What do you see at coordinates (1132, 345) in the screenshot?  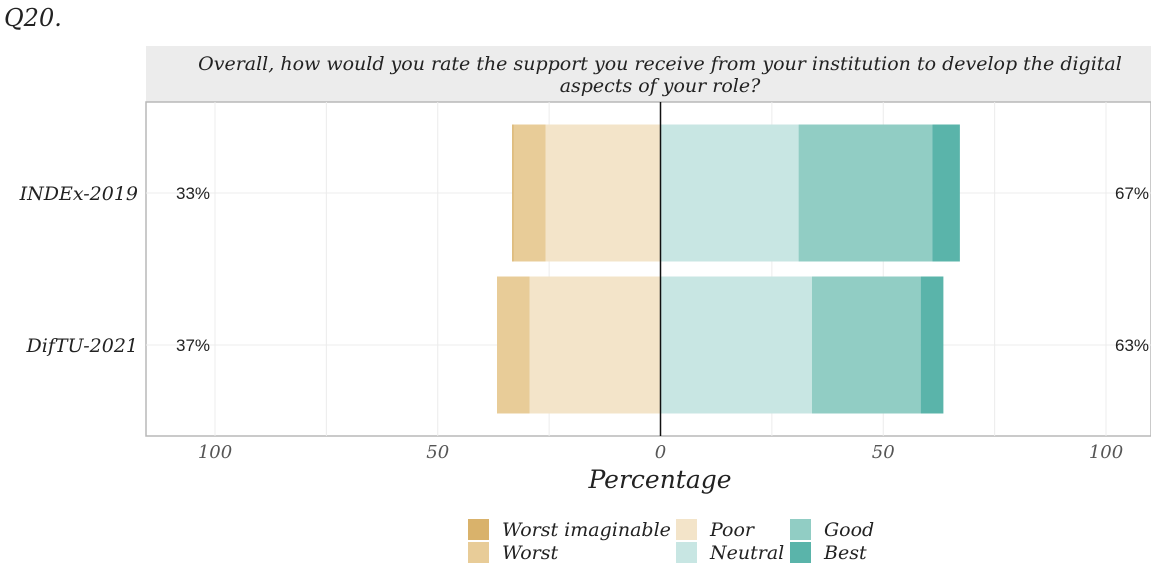 I see `right-total-label: 63%` at bounding box center [1132, 345].